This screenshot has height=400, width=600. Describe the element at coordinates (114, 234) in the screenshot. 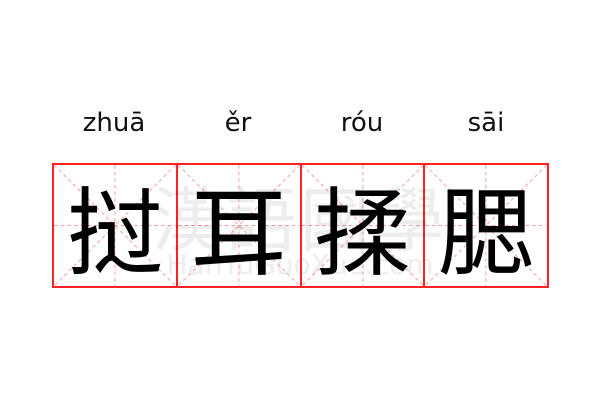

I see `character-1: 挝` at that location.